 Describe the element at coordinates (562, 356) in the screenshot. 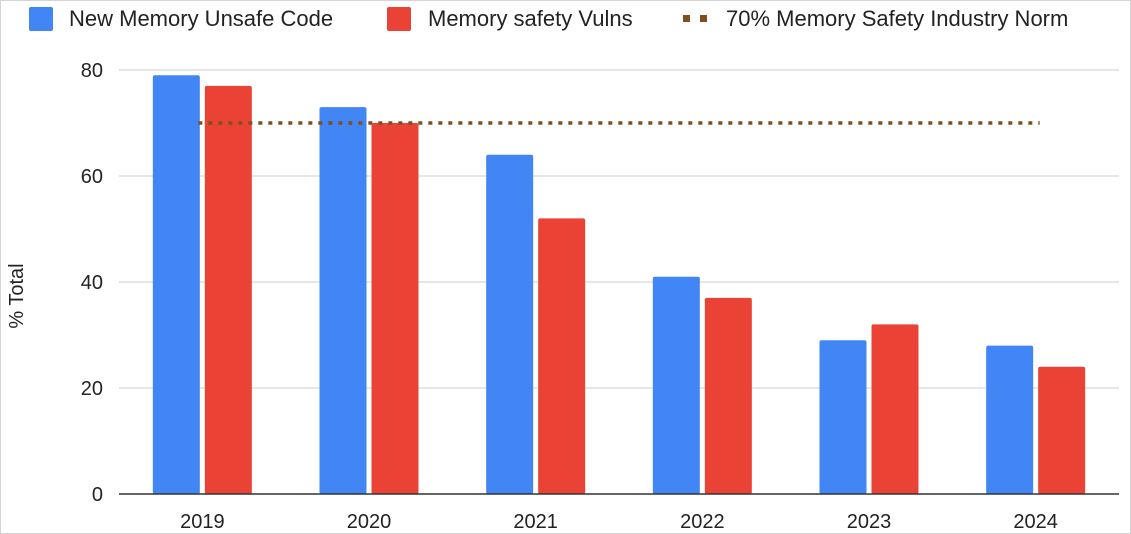

I see `bar-memory-safety-vulns-2021` at that location.